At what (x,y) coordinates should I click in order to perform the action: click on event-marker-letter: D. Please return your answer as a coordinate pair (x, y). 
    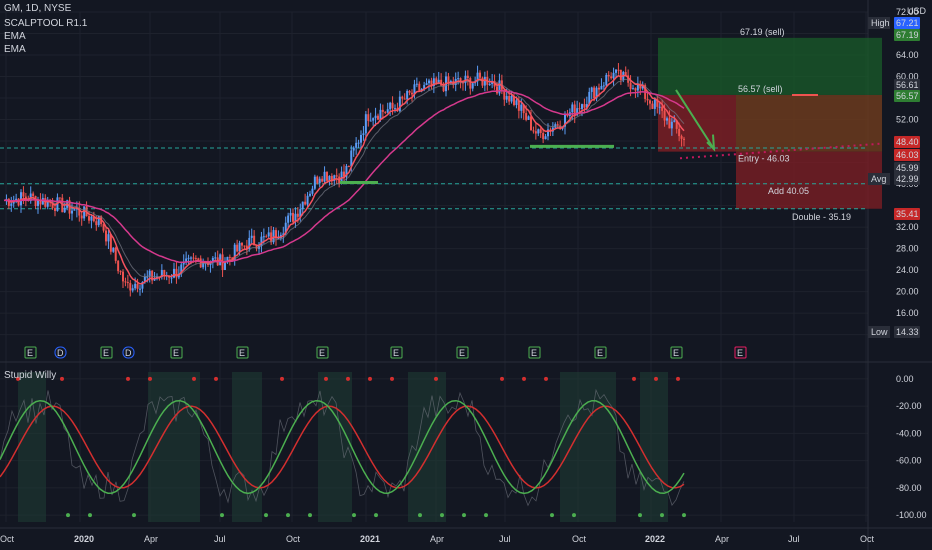
    Looking at the image, I should click on (60, 353).